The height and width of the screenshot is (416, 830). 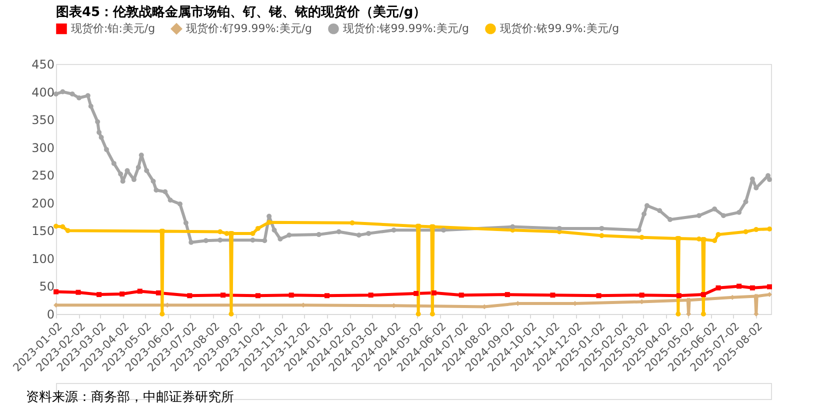 What do you see at coordinates (43, 65) in the screenshot?
I see `y-tick-label: 450` at bounding box center [43, 65].